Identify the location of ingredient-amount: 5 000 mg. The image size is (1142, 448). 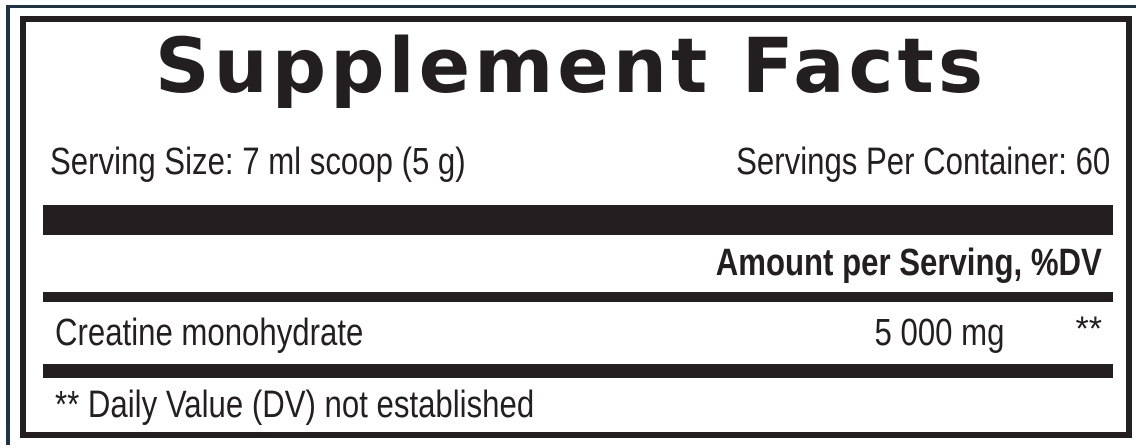
(939, 333).